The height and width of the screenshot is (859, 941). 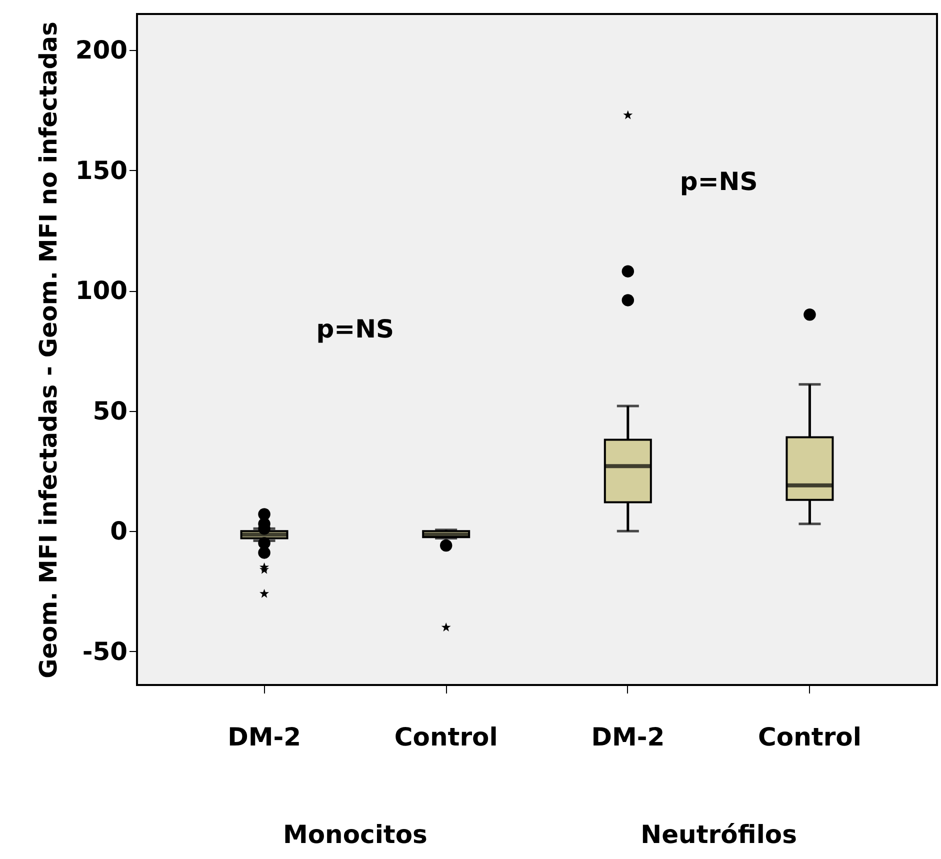 What do you see at coordinates (119, 531) in the screenshot?
I see `y-tick-label: 0` at bounding box center [119, 531].